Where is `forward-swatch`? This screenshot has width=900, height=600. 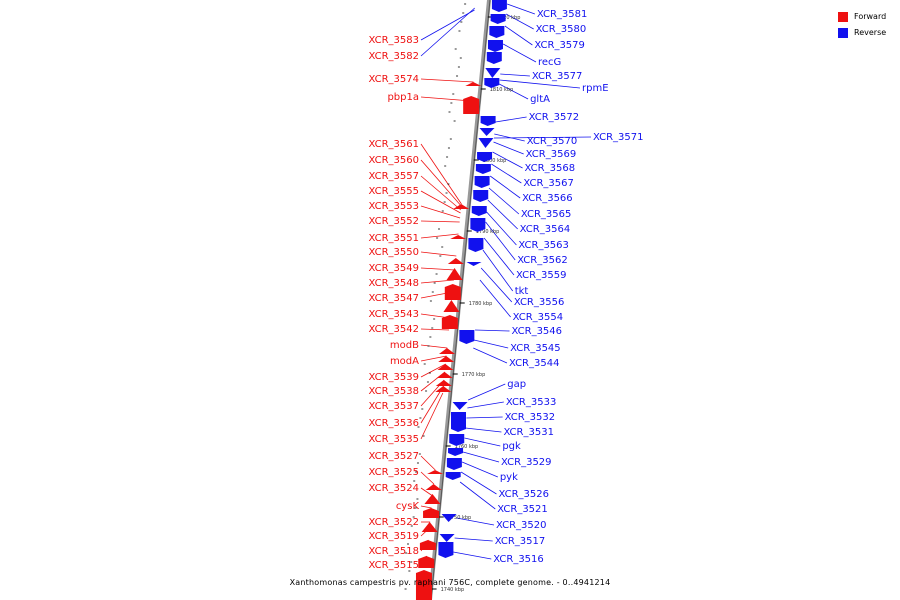
forward-swatch is located at coordinates (843, 16).